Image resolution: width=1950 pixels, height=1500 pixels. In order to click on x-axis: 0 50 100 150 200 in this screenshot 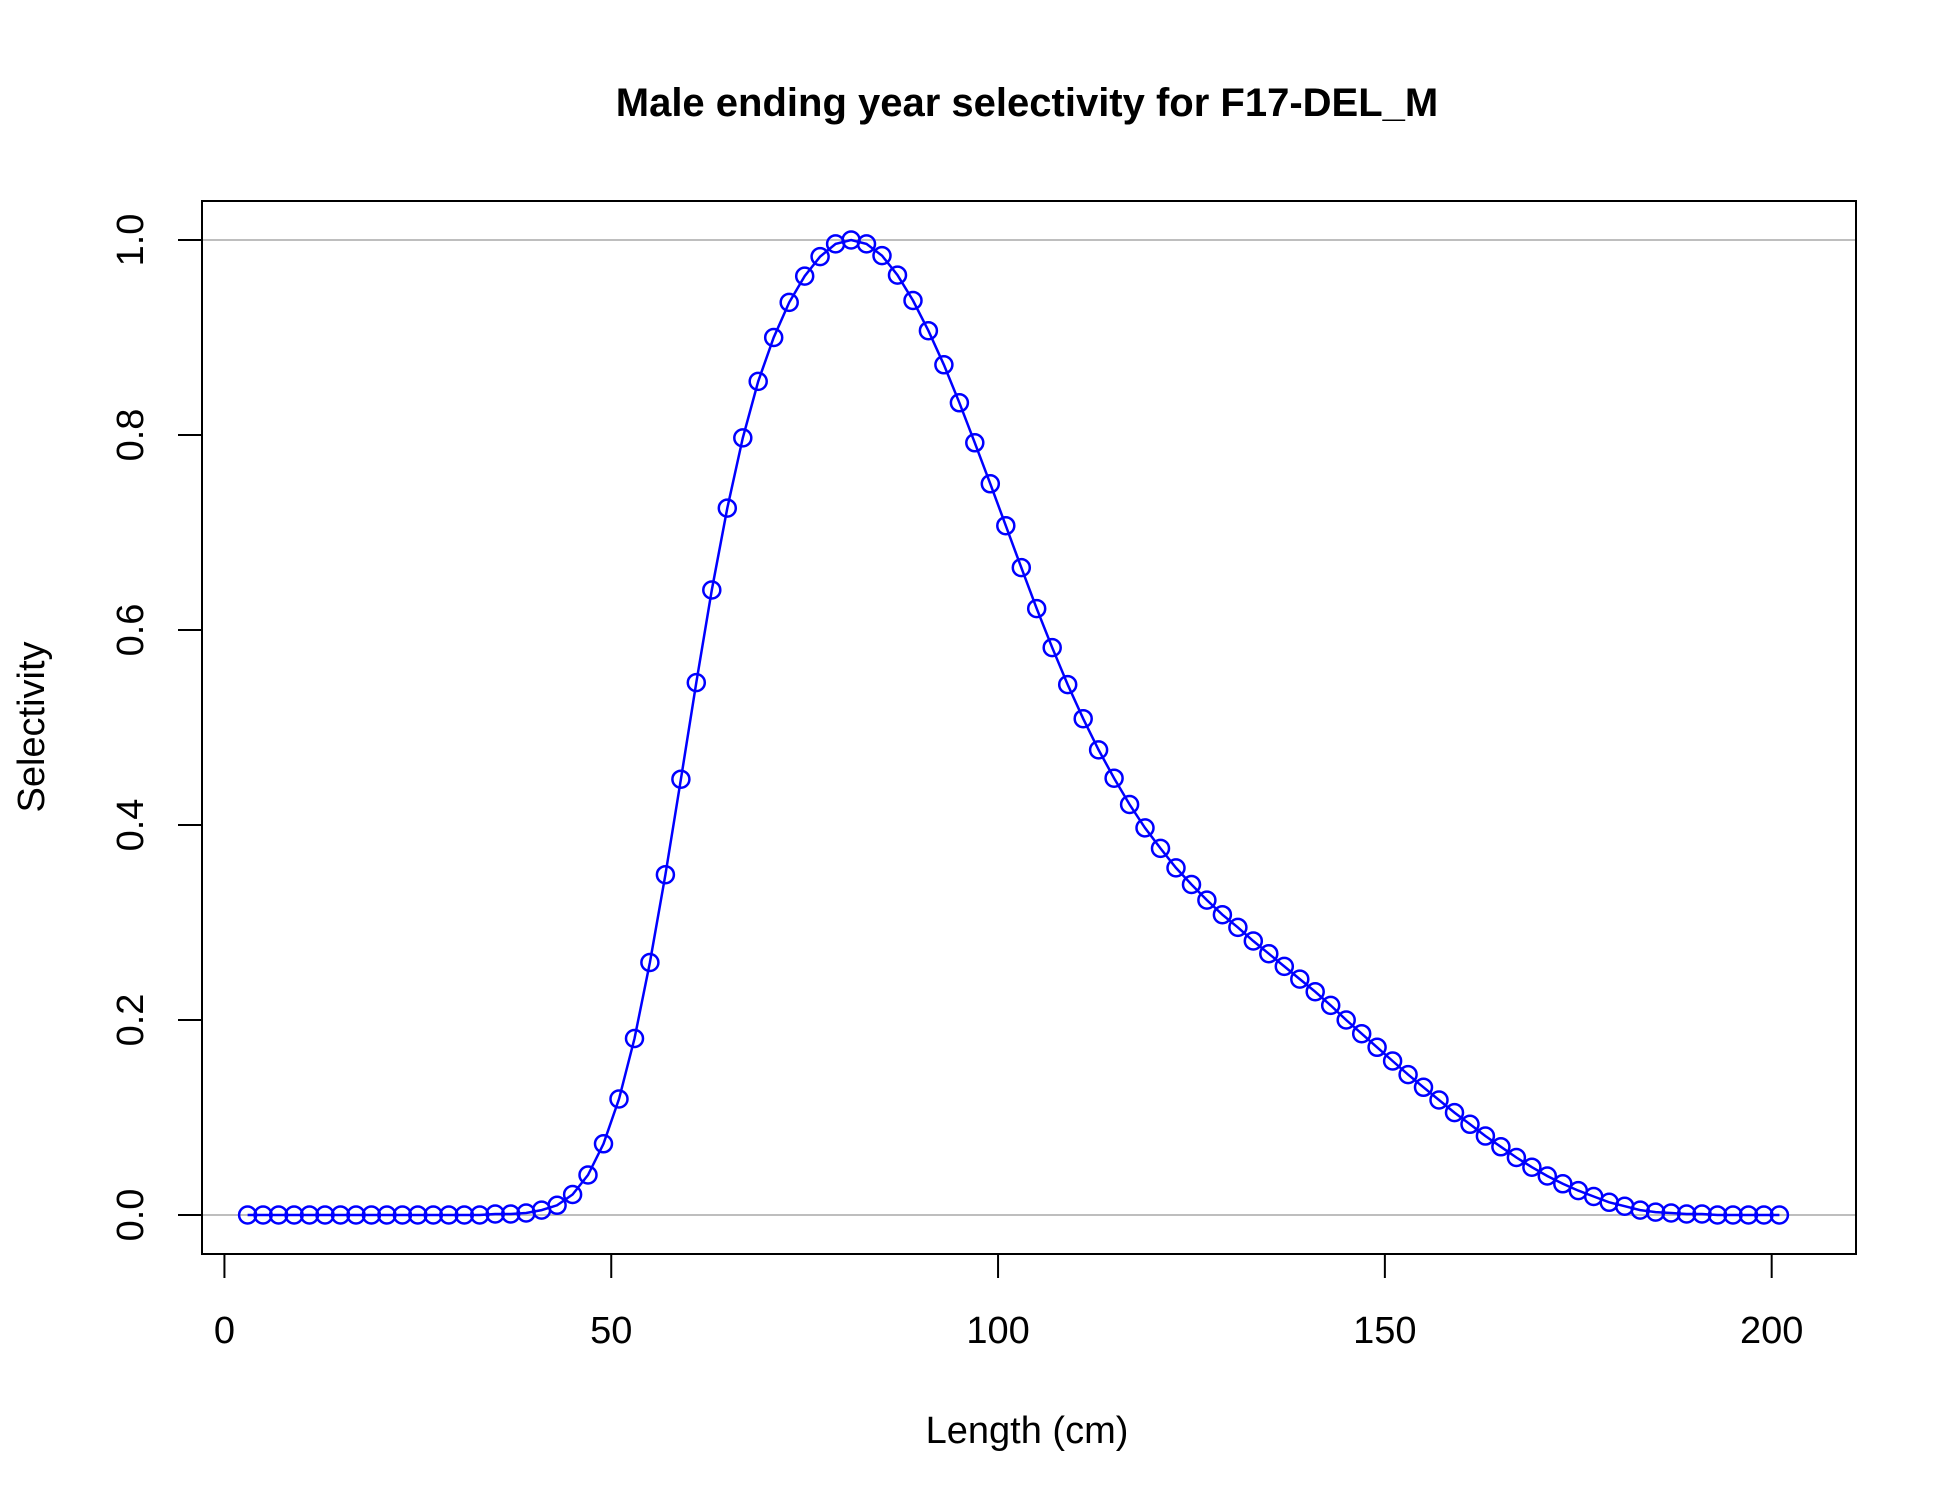, I will do `click(1008, 1302)`.